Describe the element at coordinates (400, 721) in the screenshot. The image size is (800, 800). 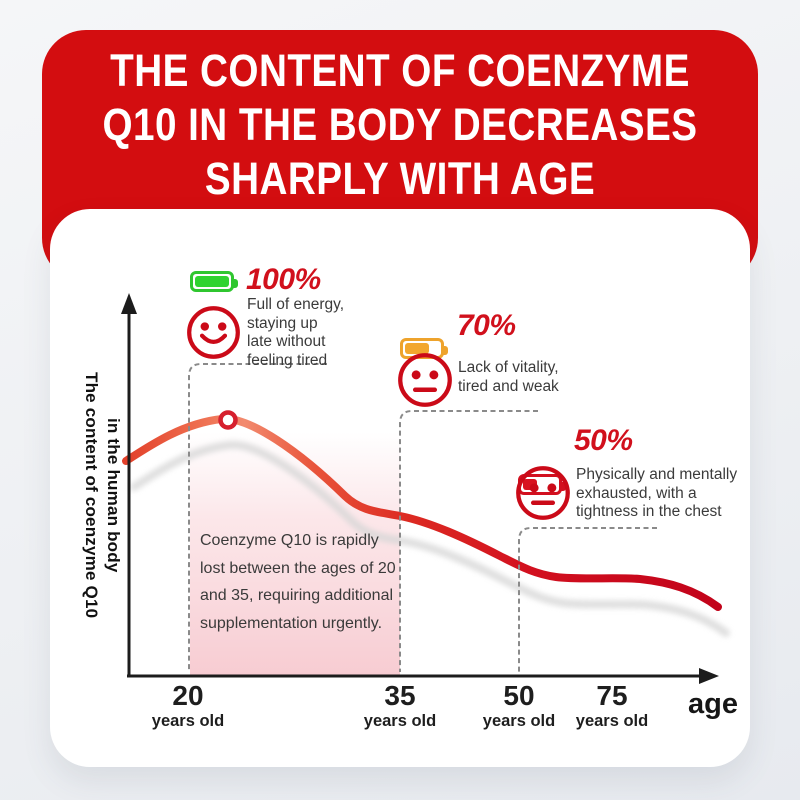
I see `x-tick-35-unit: years old` at that location.